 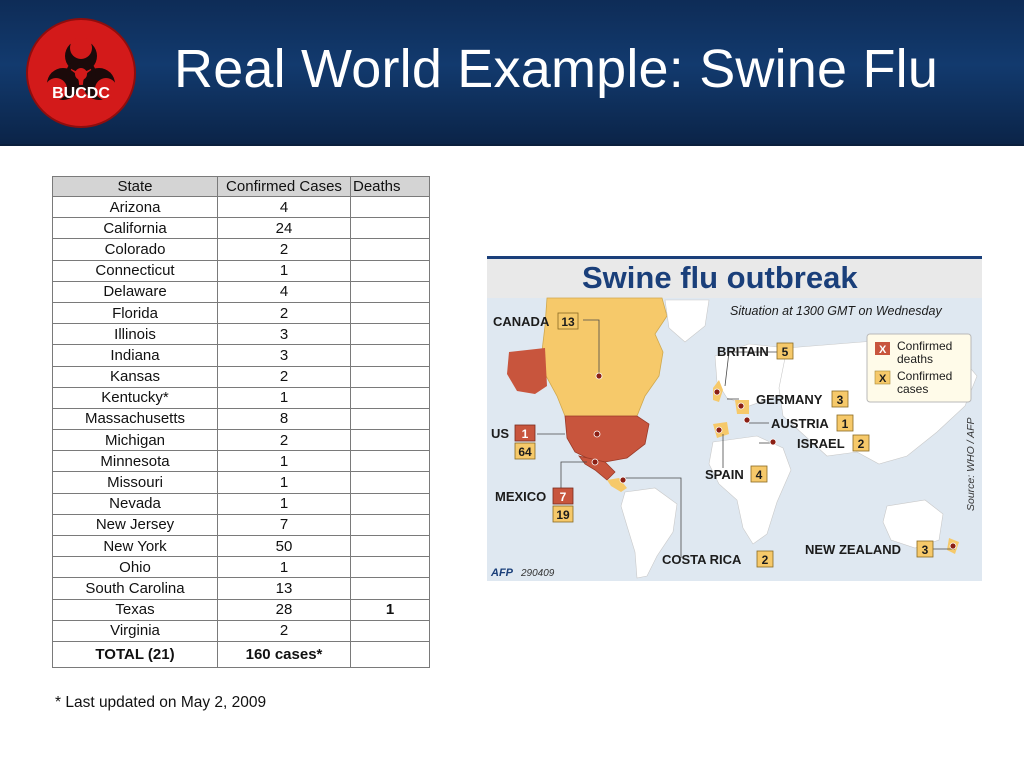 What do you see at coordinates (284, 207) in the screenshot?
I see `cell-confirmed-cases: 4` at bounding box center [284, 207].